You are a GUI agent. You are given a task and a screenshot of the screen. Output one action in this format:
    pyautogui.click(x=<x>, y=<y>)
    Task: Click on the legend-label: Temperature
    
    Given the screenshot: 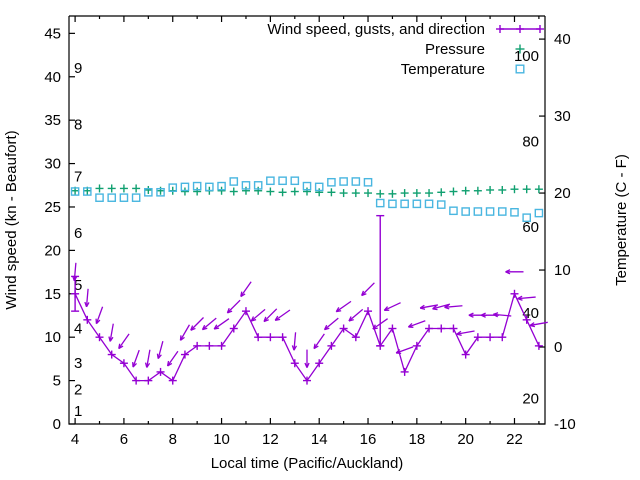 What is the action you would take?
    pyautogui.click(x=443, y=69)
    